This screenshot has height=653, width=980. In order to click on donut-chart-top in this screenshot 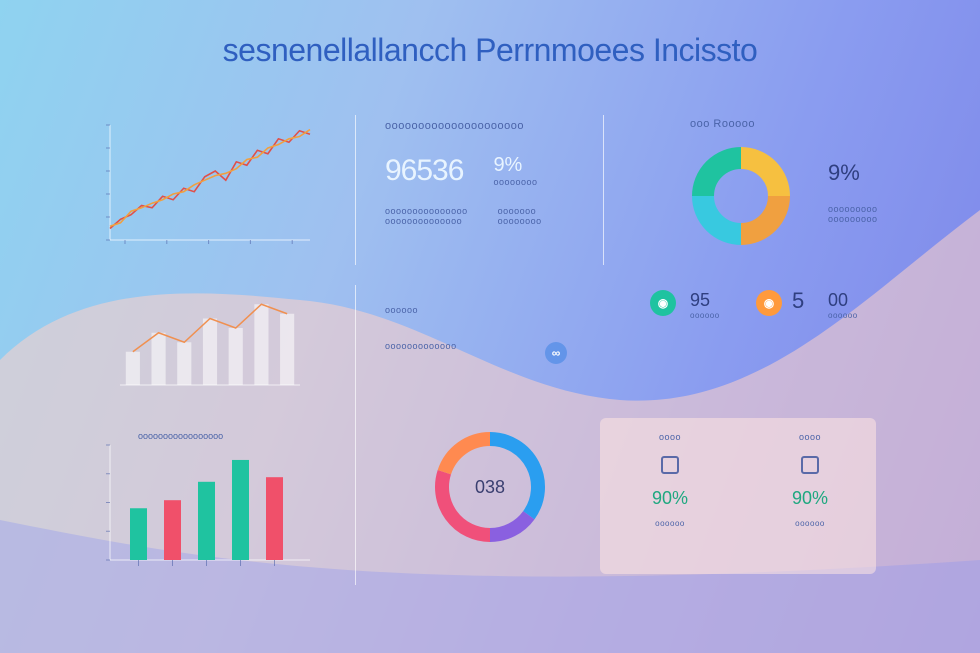, I will do `click(741, 196)`.